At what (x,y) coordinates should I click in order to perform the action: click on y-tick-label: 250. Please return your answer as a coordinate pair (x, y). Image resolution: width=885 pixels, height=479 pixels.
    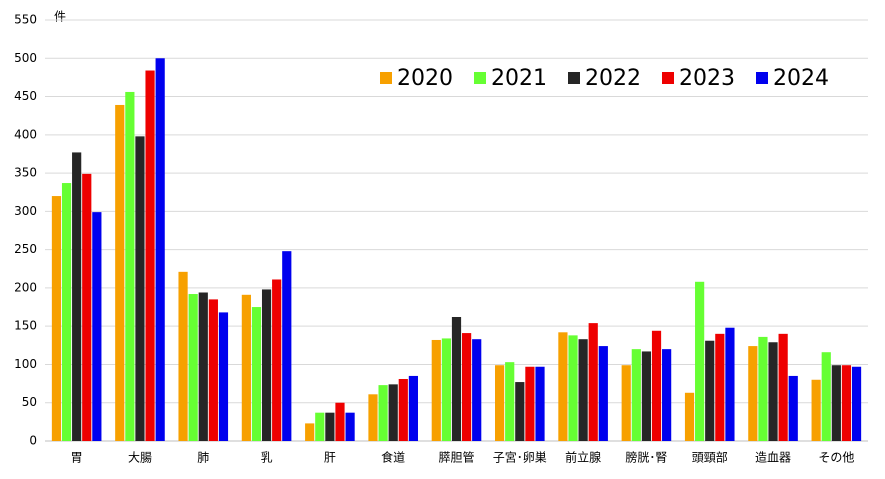
    Looking at the image, I should click on (25, 249).